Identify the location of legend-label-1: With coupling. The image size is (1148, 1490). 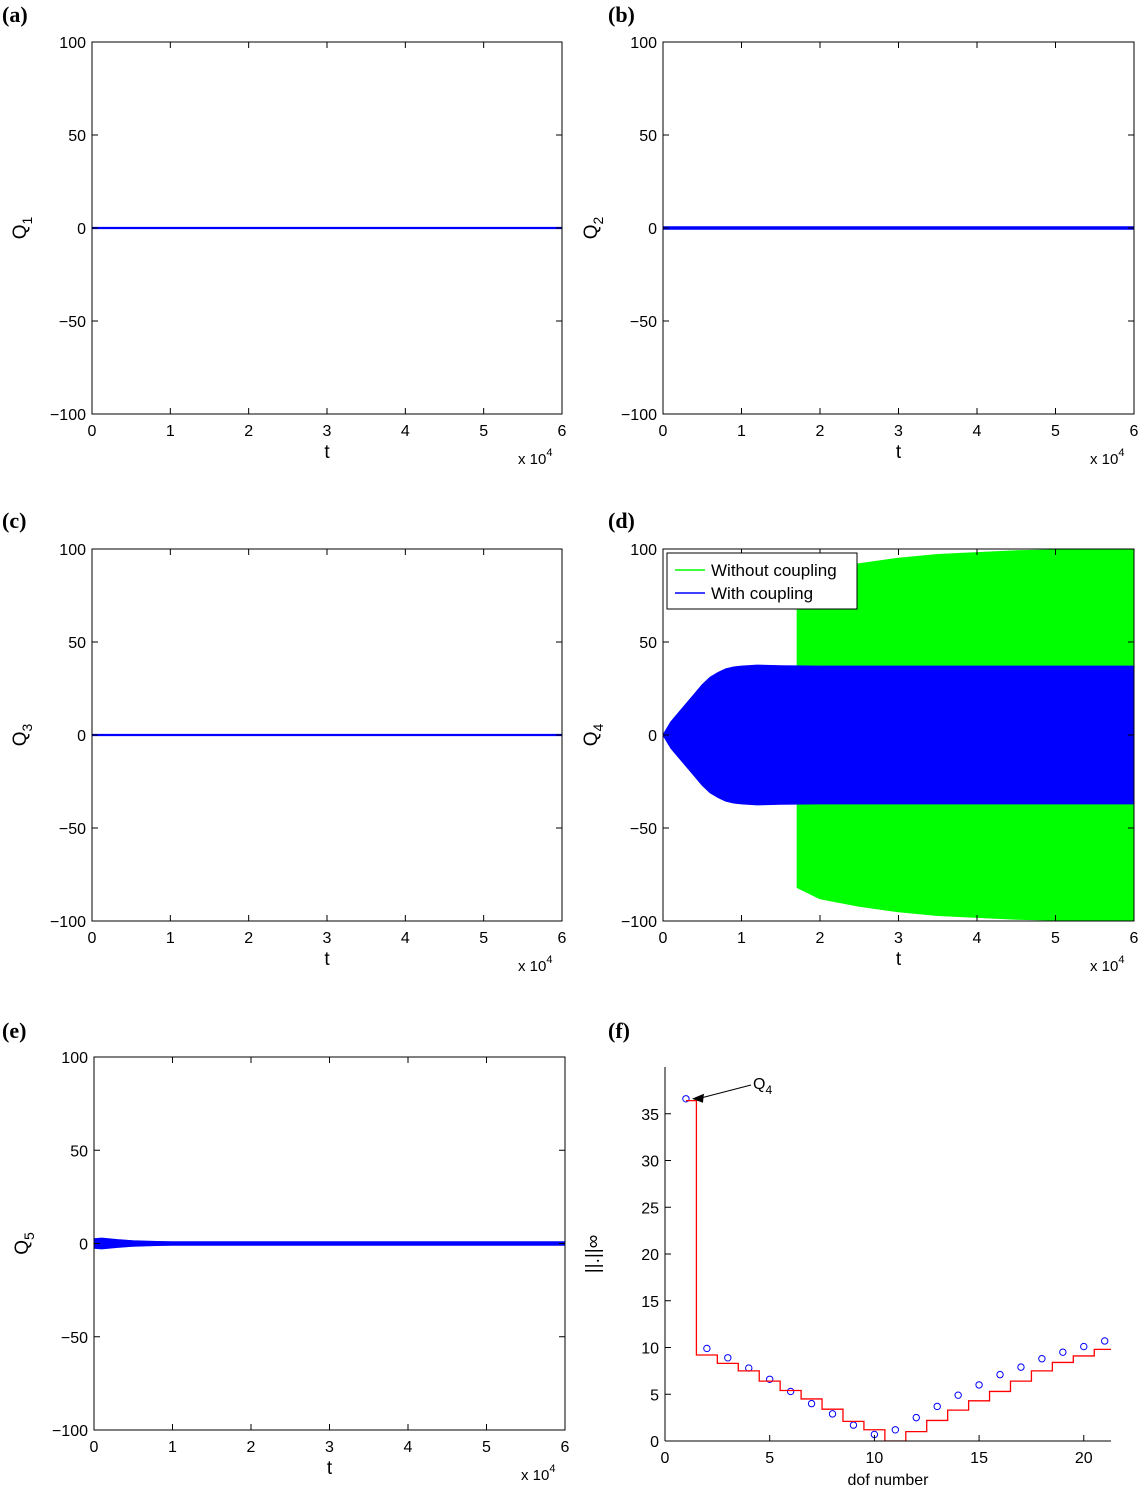
(762, 593).